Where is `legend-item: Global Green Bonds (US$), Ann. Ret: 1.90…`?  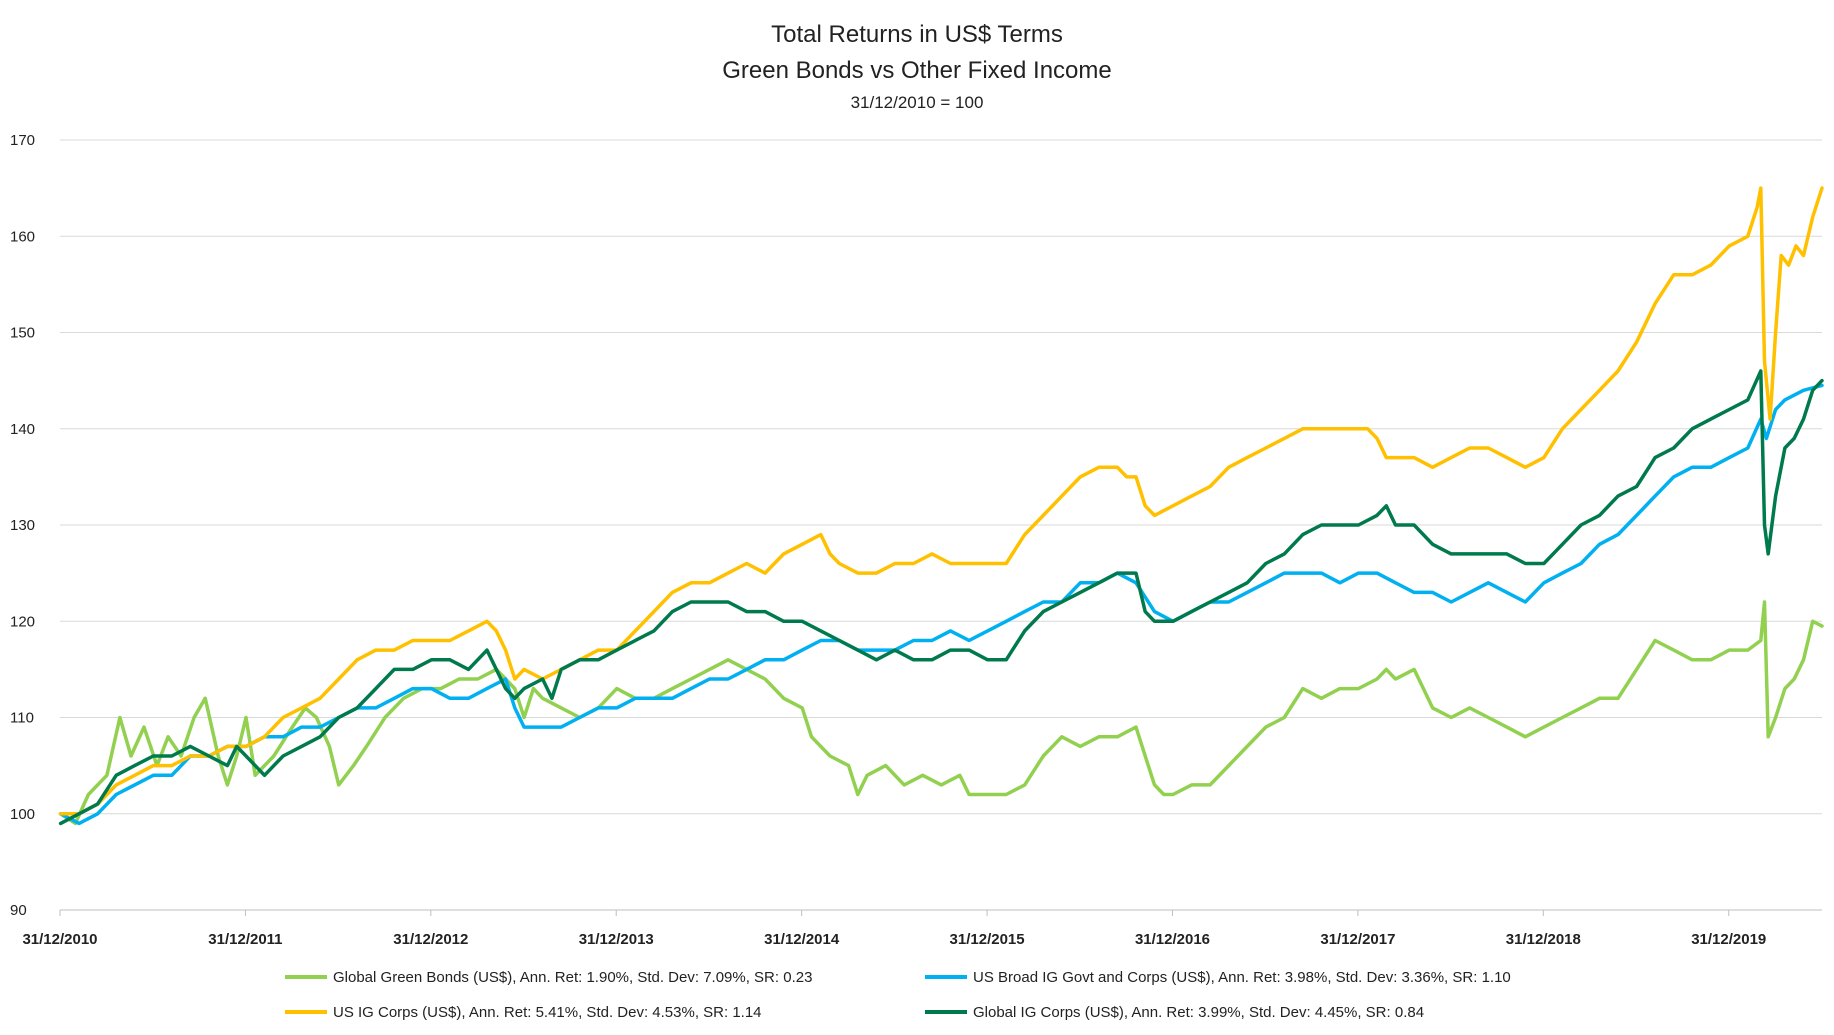 legend-item: Global Green Bonds (US$), Ann. Ret: 1.90… is located at coordinates (548, 977).